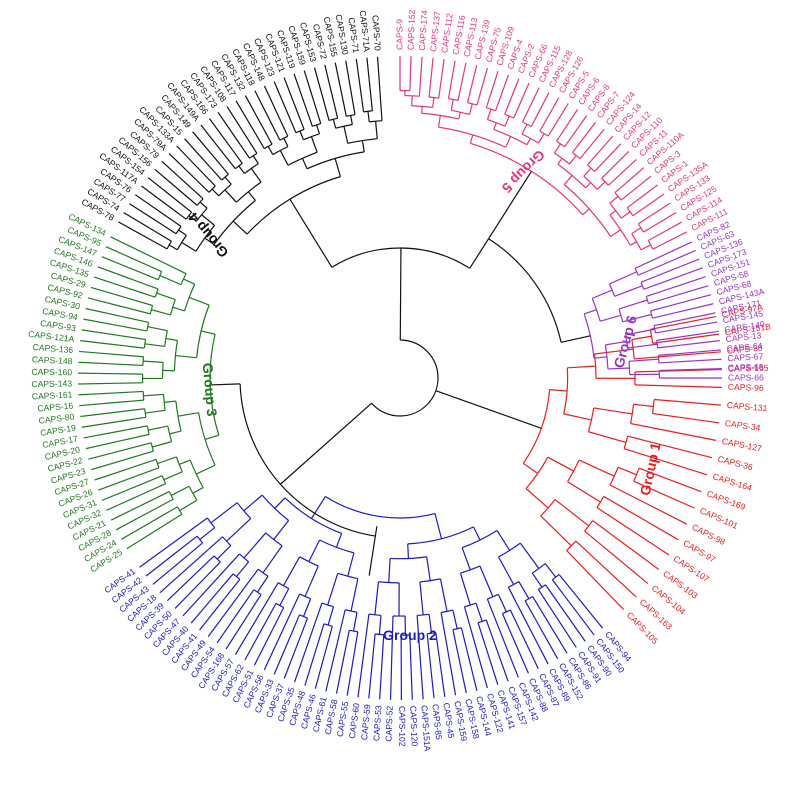  Describe the element at coordinates (735, 463) in the screenshot. I see `leaf-label: CAPS-36` at that location.